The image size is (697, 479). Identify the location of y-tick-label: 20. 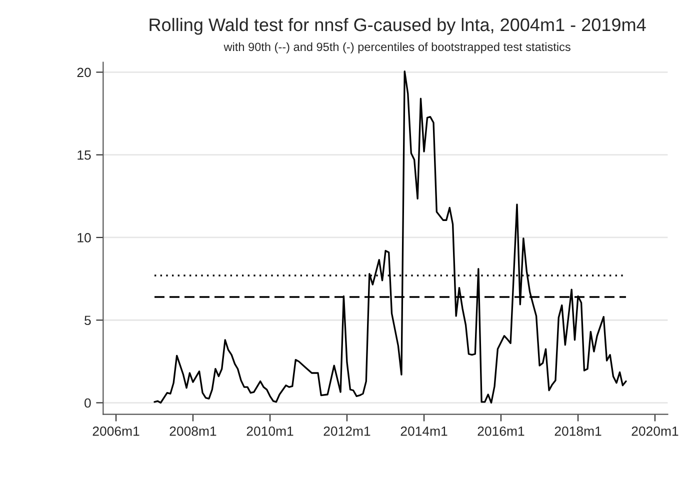
(84, 73).